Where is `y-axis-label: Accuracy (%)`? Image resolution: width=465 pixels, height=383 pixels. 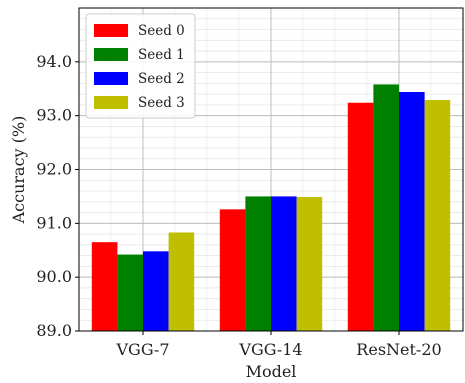 y-axis-label: Accuracy (%) is located at coordinates (18, 170).